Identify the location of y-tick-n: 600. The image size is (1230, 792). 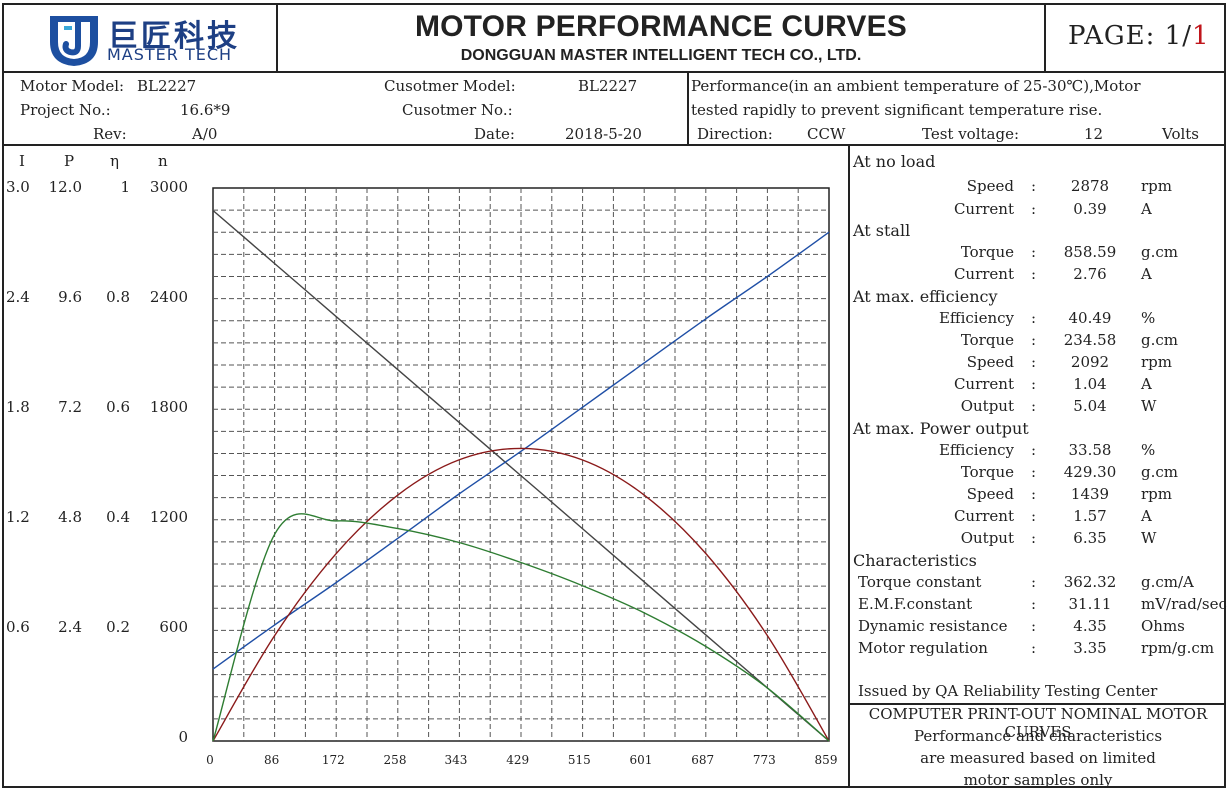
(173, 627).